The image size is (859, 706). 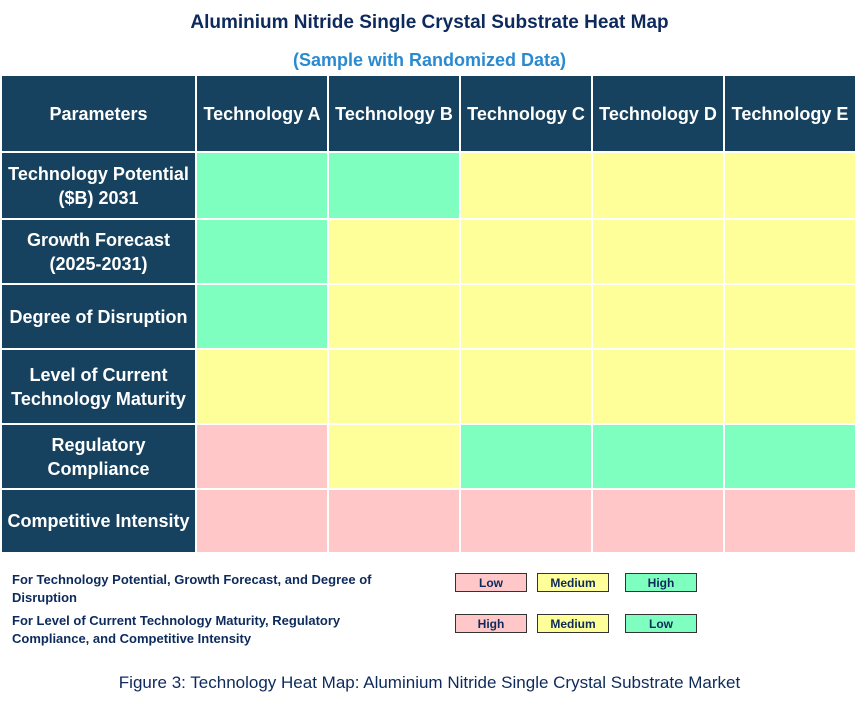 I want to click on row-header: Level of Current Technology Maturity, so click(x=98, y=386).